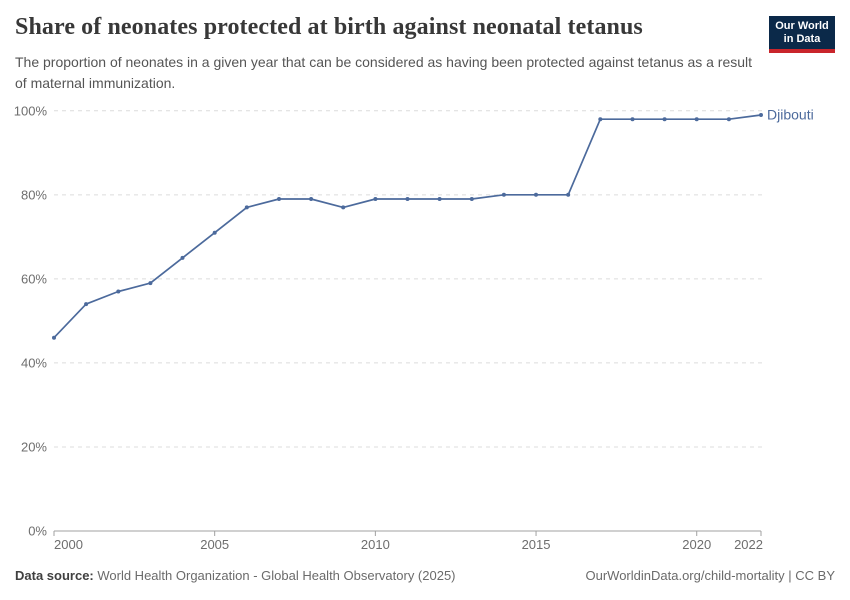 This screenshot has height=600, width=850. I want to click on owid-logo-line1: Our World, so click(802, 26).